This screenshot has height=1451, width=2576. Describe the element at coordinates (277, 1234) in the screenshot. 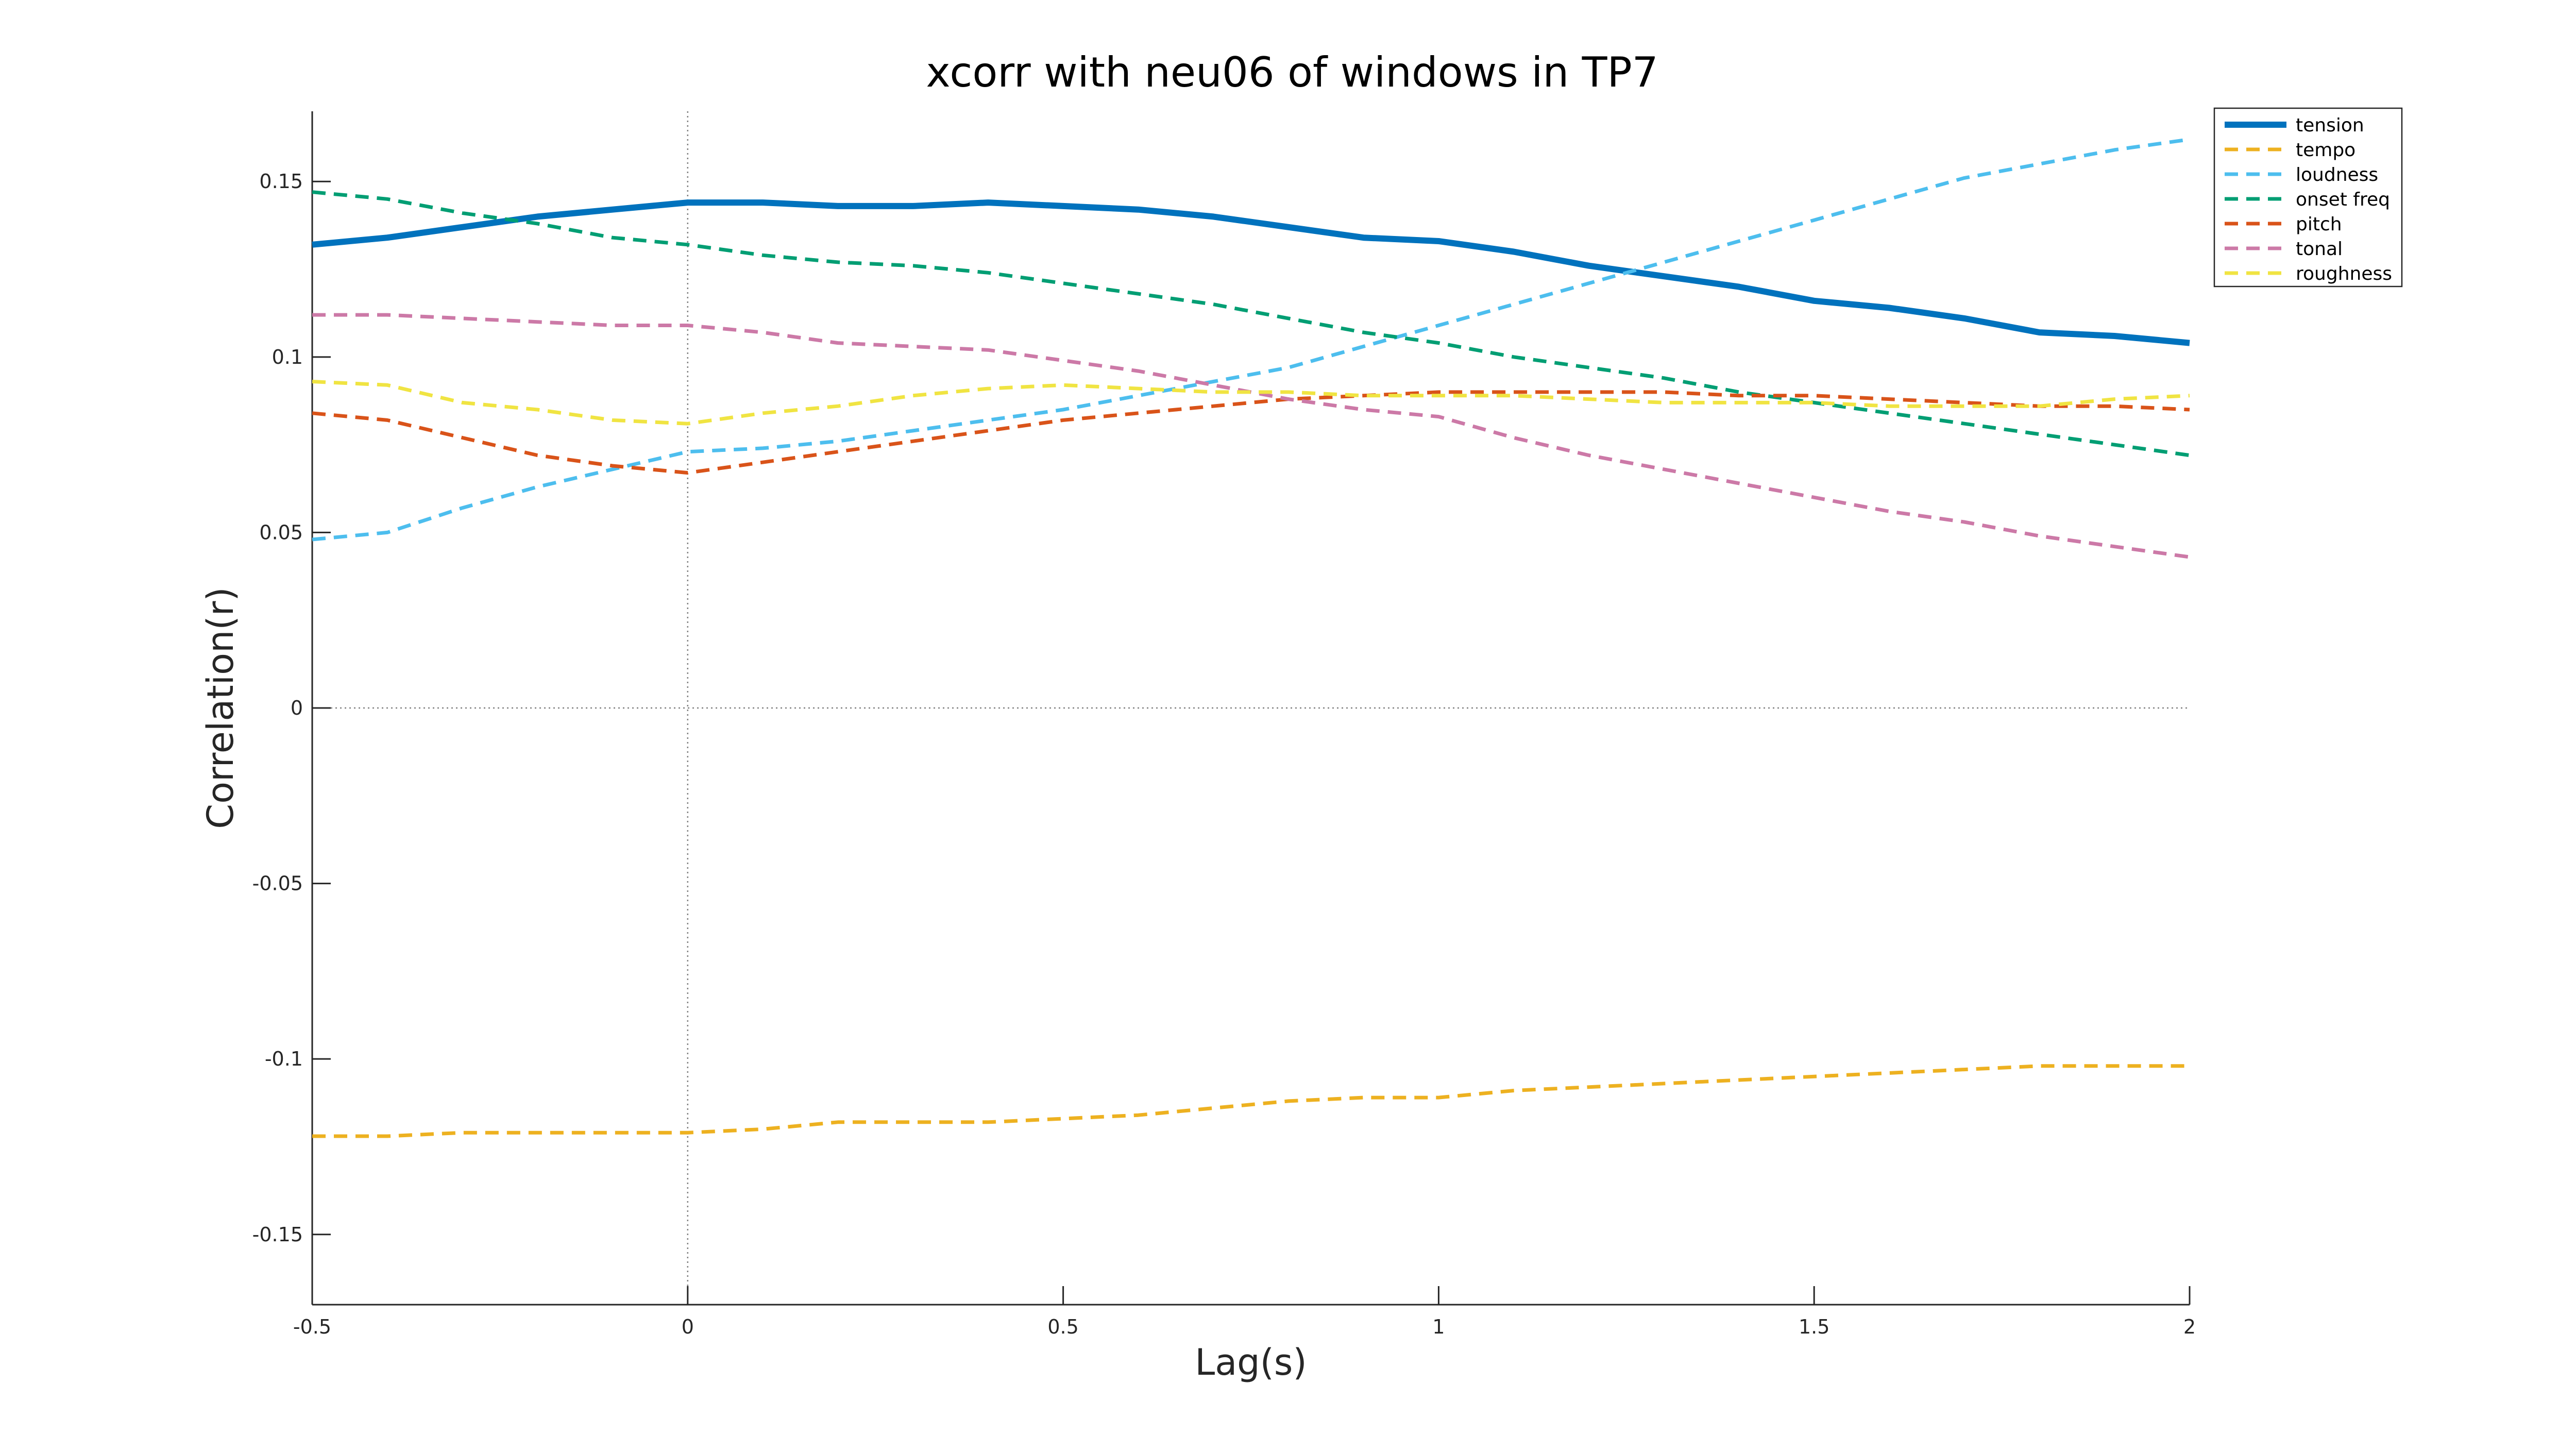

I see `y-tick-label: -0.15` at that location.